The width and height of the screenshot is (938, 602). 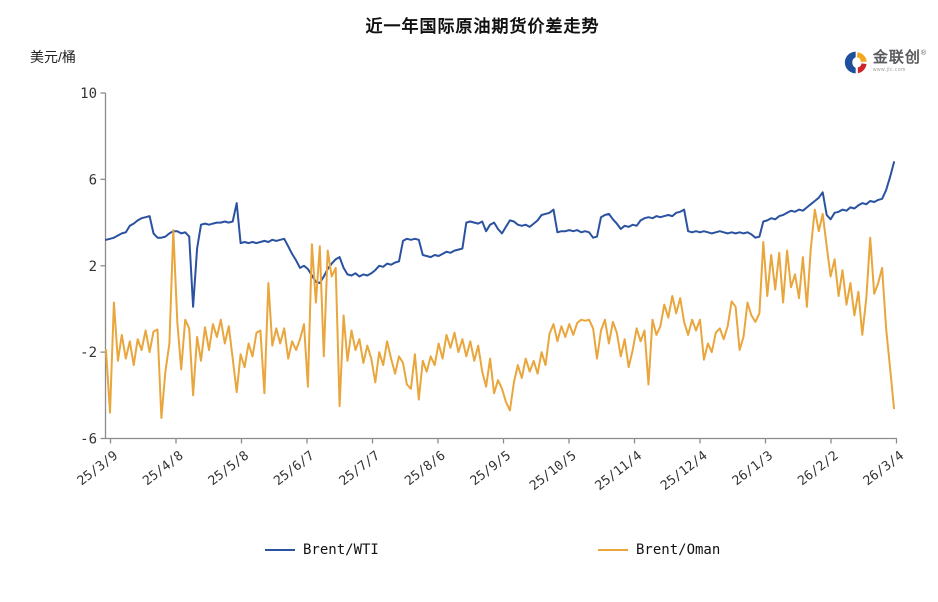 I want to click on x-tick-label: 25/9/5, so click(x=491, y=468).